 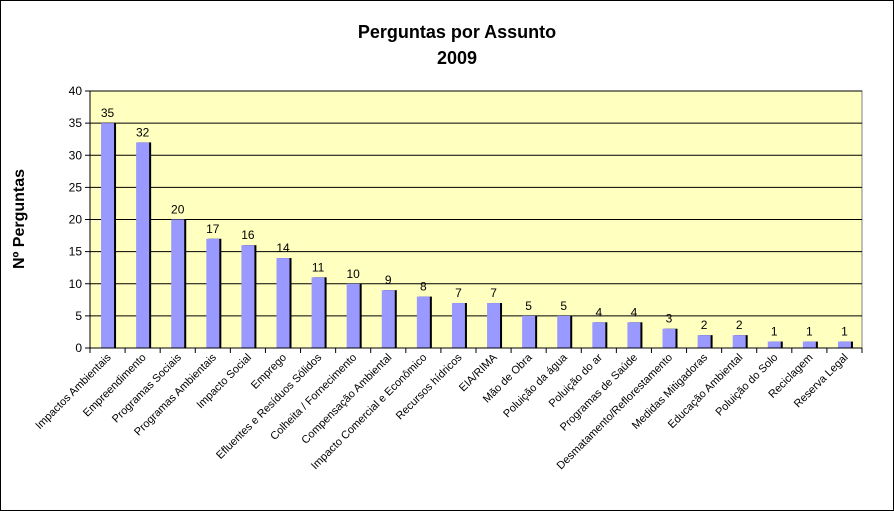 What do you see at coordinates (318, 267) in the screenshot?
I see `data-label: 11` at bounding box center [318, 267].